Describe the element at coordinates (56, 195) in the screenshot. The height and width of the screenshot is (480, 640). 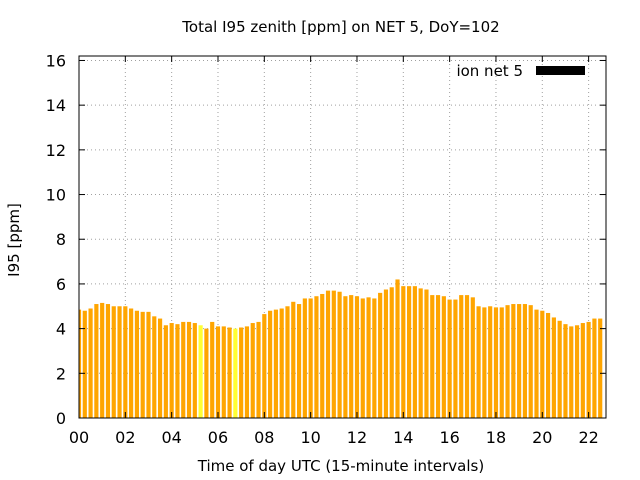
I see `y-tick-label: 10` at that location.